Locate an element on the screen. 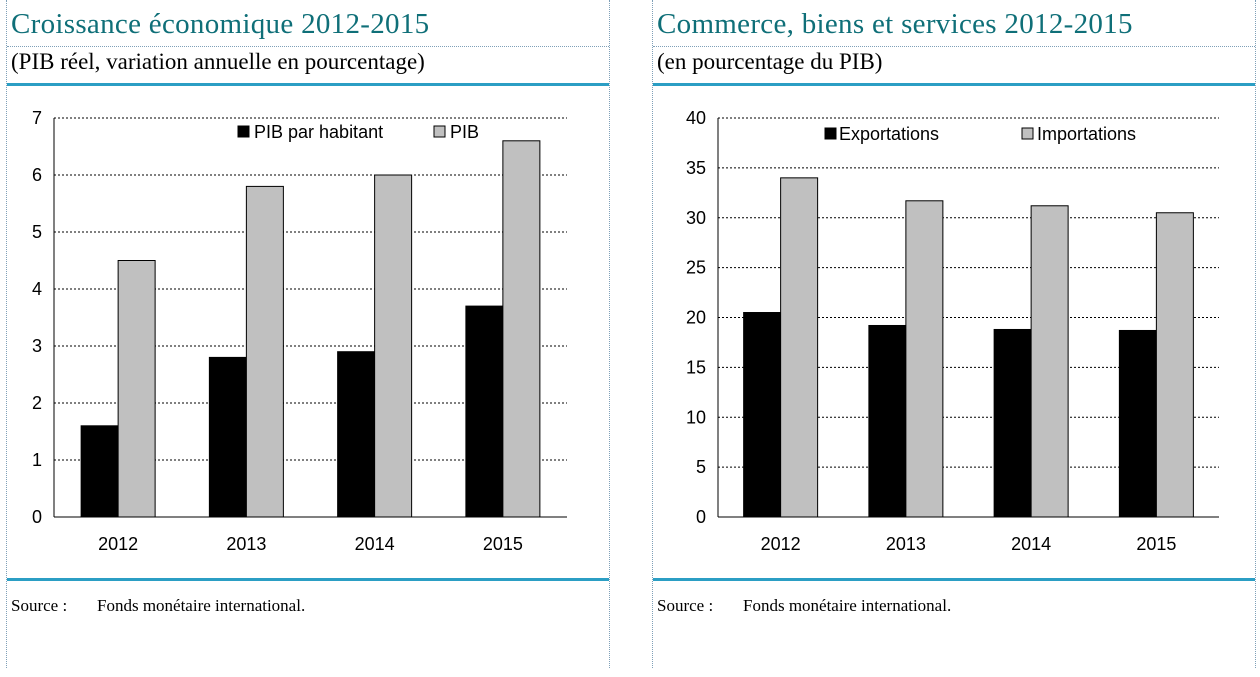 The width and height of the screenshot is (1260, 677). y-tick-label: 2 is located at coordinates (37, 403).